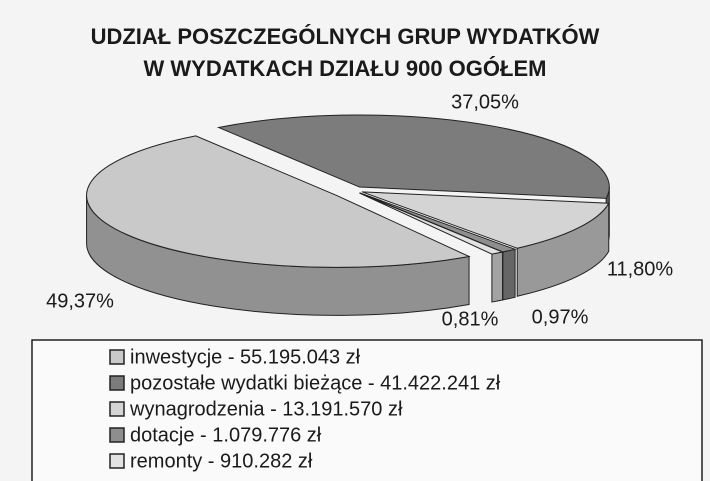 The width and height of the screenshot is (710, 481). I want to click on data-label: 49,37%, so click(80, 301).